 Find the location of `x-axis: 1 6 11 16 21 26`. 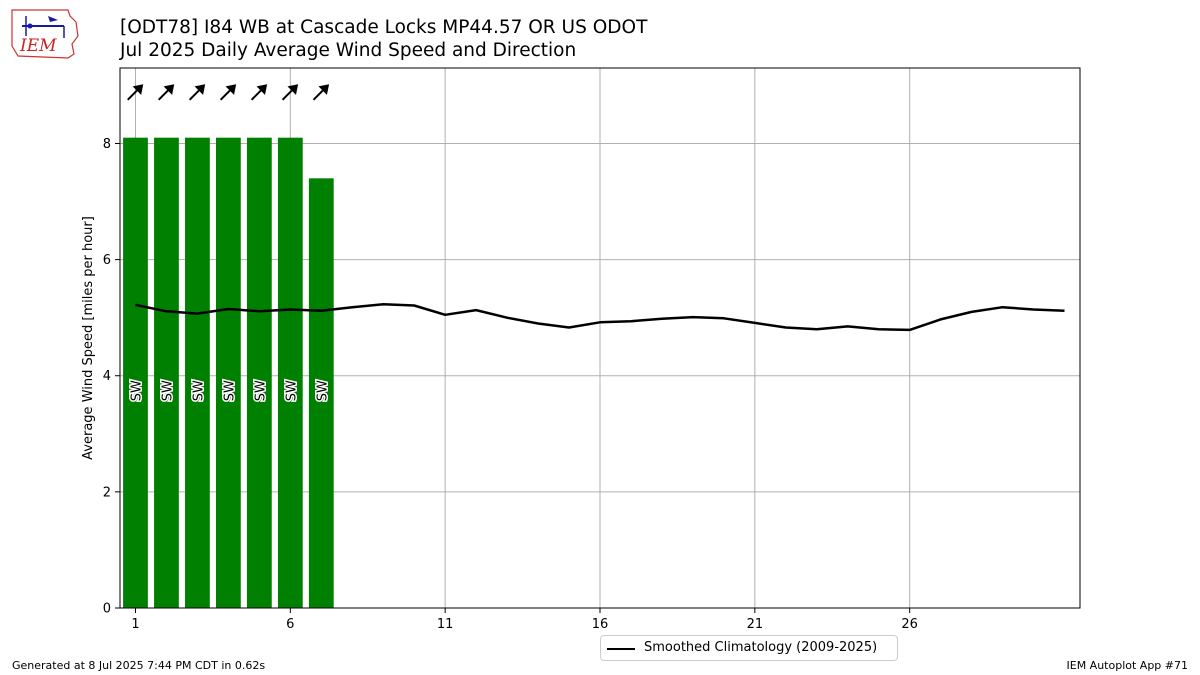

x-axis: 1 6 11 16 21 26 is located at coordinates (524, 620).